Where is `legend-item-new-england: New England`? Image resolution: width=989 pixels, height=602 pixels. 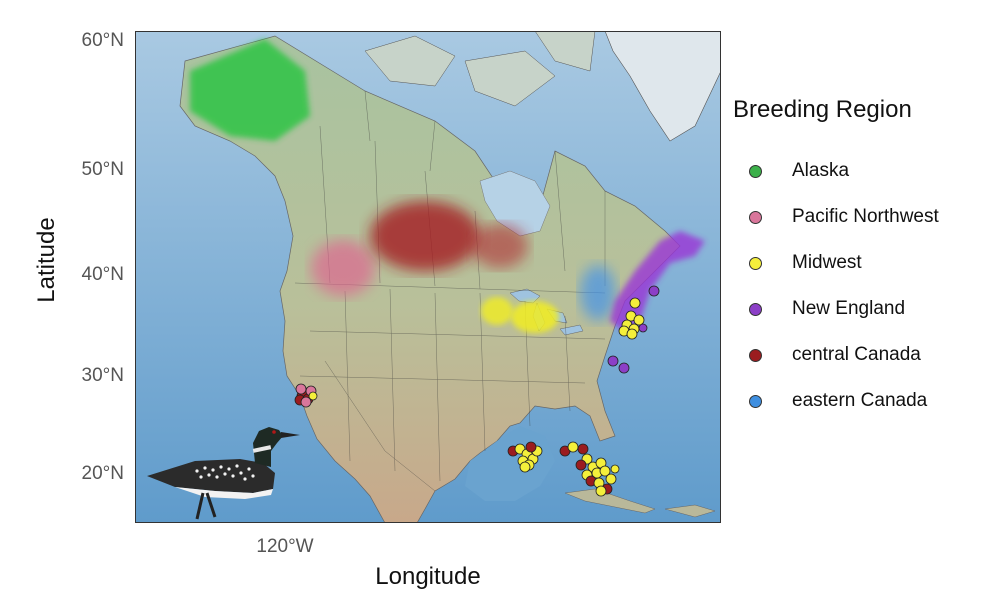
legend-item-new-england: New England is located at coordinates (866, 309).